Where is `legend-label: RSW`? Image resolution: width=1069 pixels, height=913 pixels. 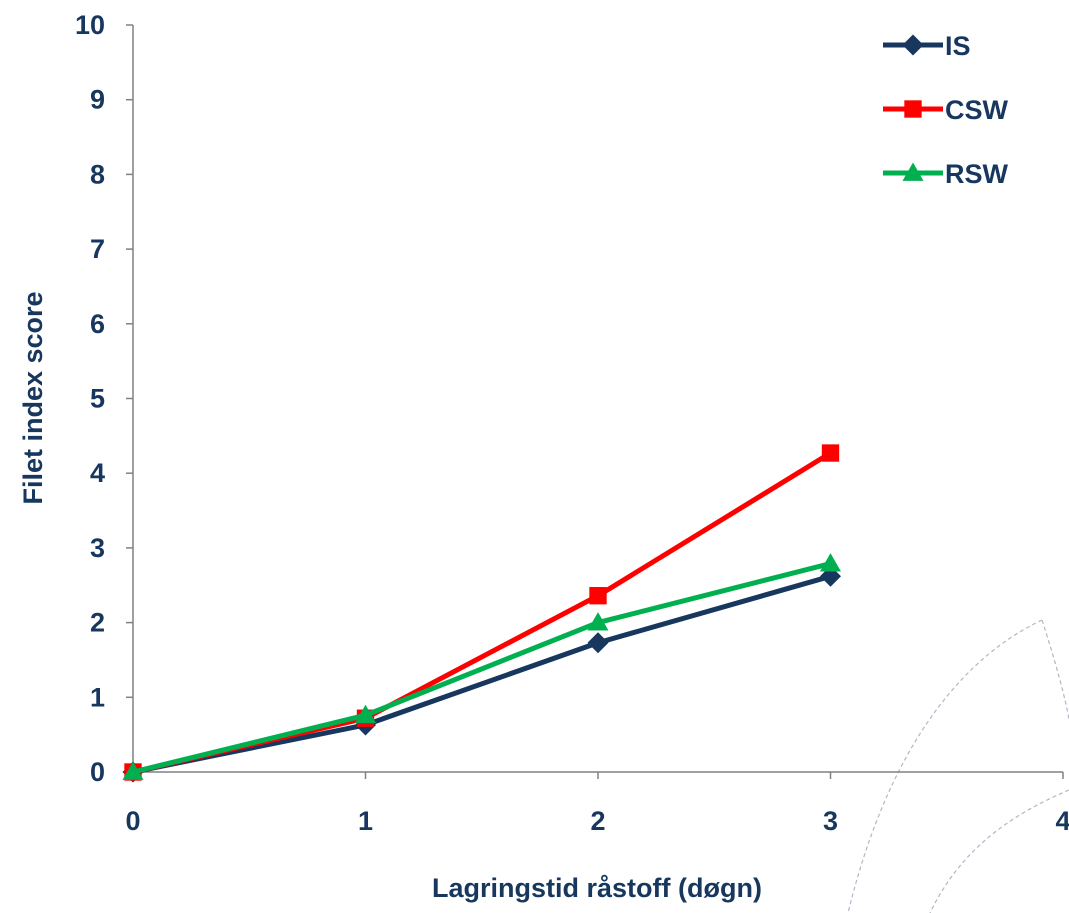
legend-label: RSW is located at coordinates (977, 174).